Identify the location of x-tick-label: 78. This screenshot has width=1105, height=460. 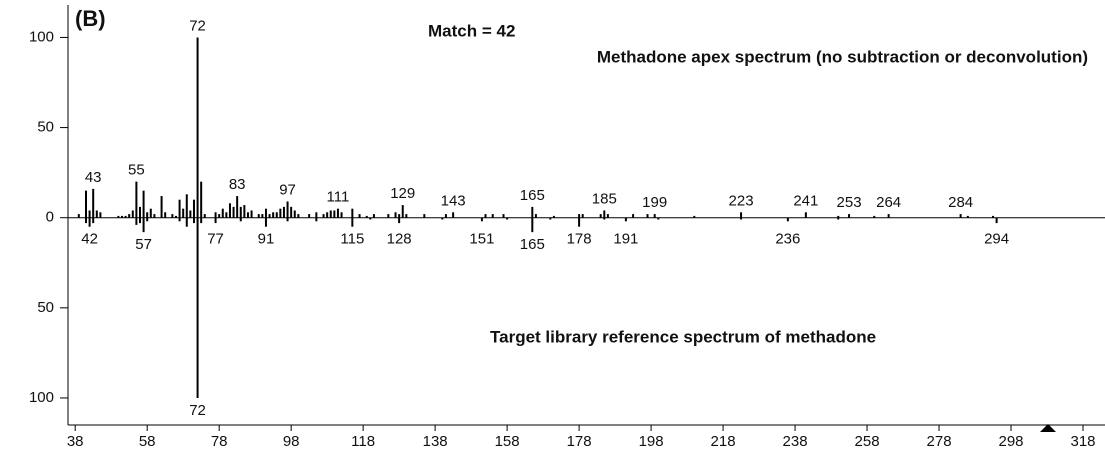
(219, 441).